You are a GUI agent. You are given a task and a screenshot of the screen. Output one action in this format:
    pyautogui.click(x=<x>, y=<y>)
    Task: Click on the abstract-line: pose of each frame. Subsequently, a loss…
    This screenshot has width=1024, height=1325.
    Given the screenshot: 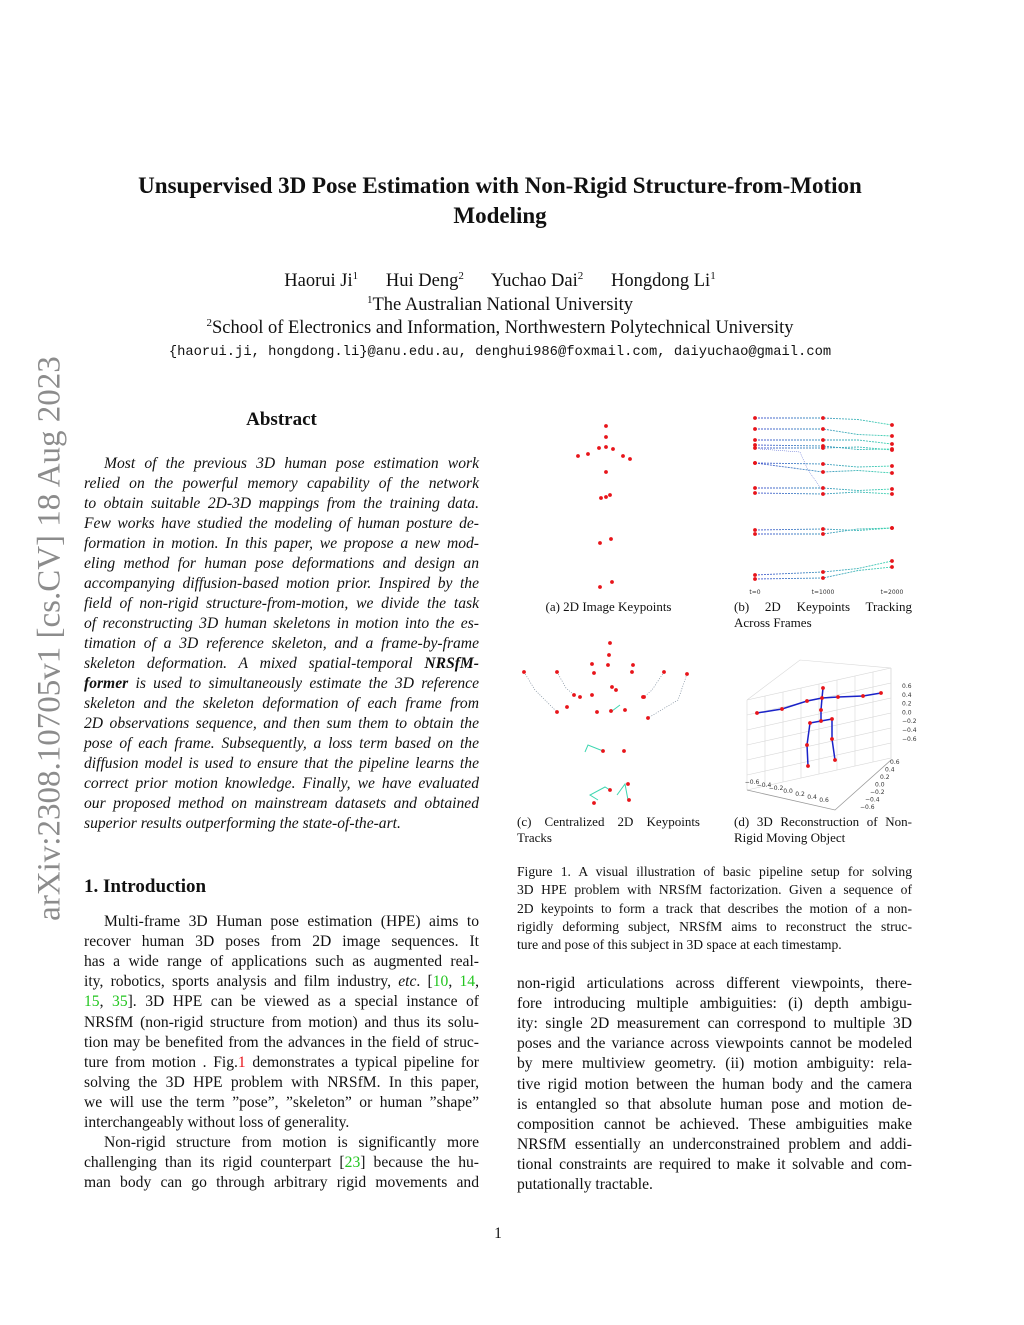 What is the action you would take?
    pyautogui.click(x=281, y=744)
    